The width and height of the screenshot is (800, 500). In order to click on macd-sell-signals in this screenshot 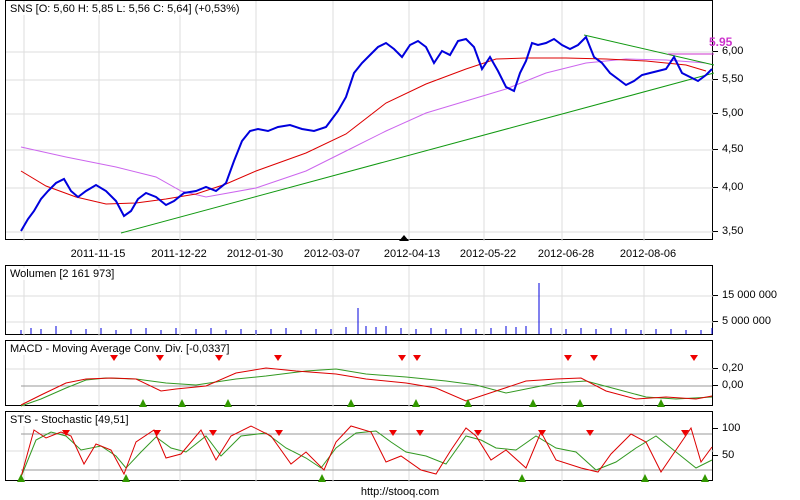, I will do `click(404, 358)`.